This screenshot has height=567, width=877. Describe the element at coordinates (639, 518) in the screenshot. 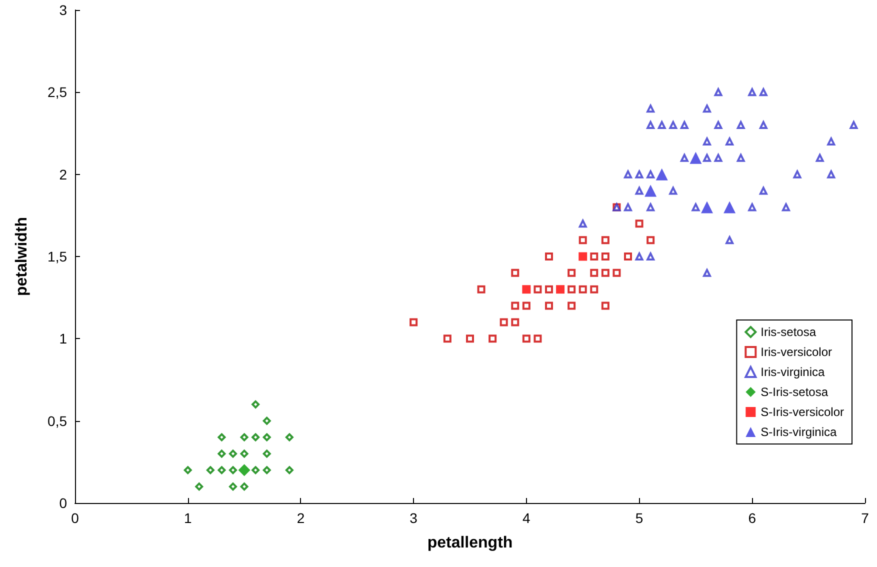

I see `x-tick-label: 5` at that location.